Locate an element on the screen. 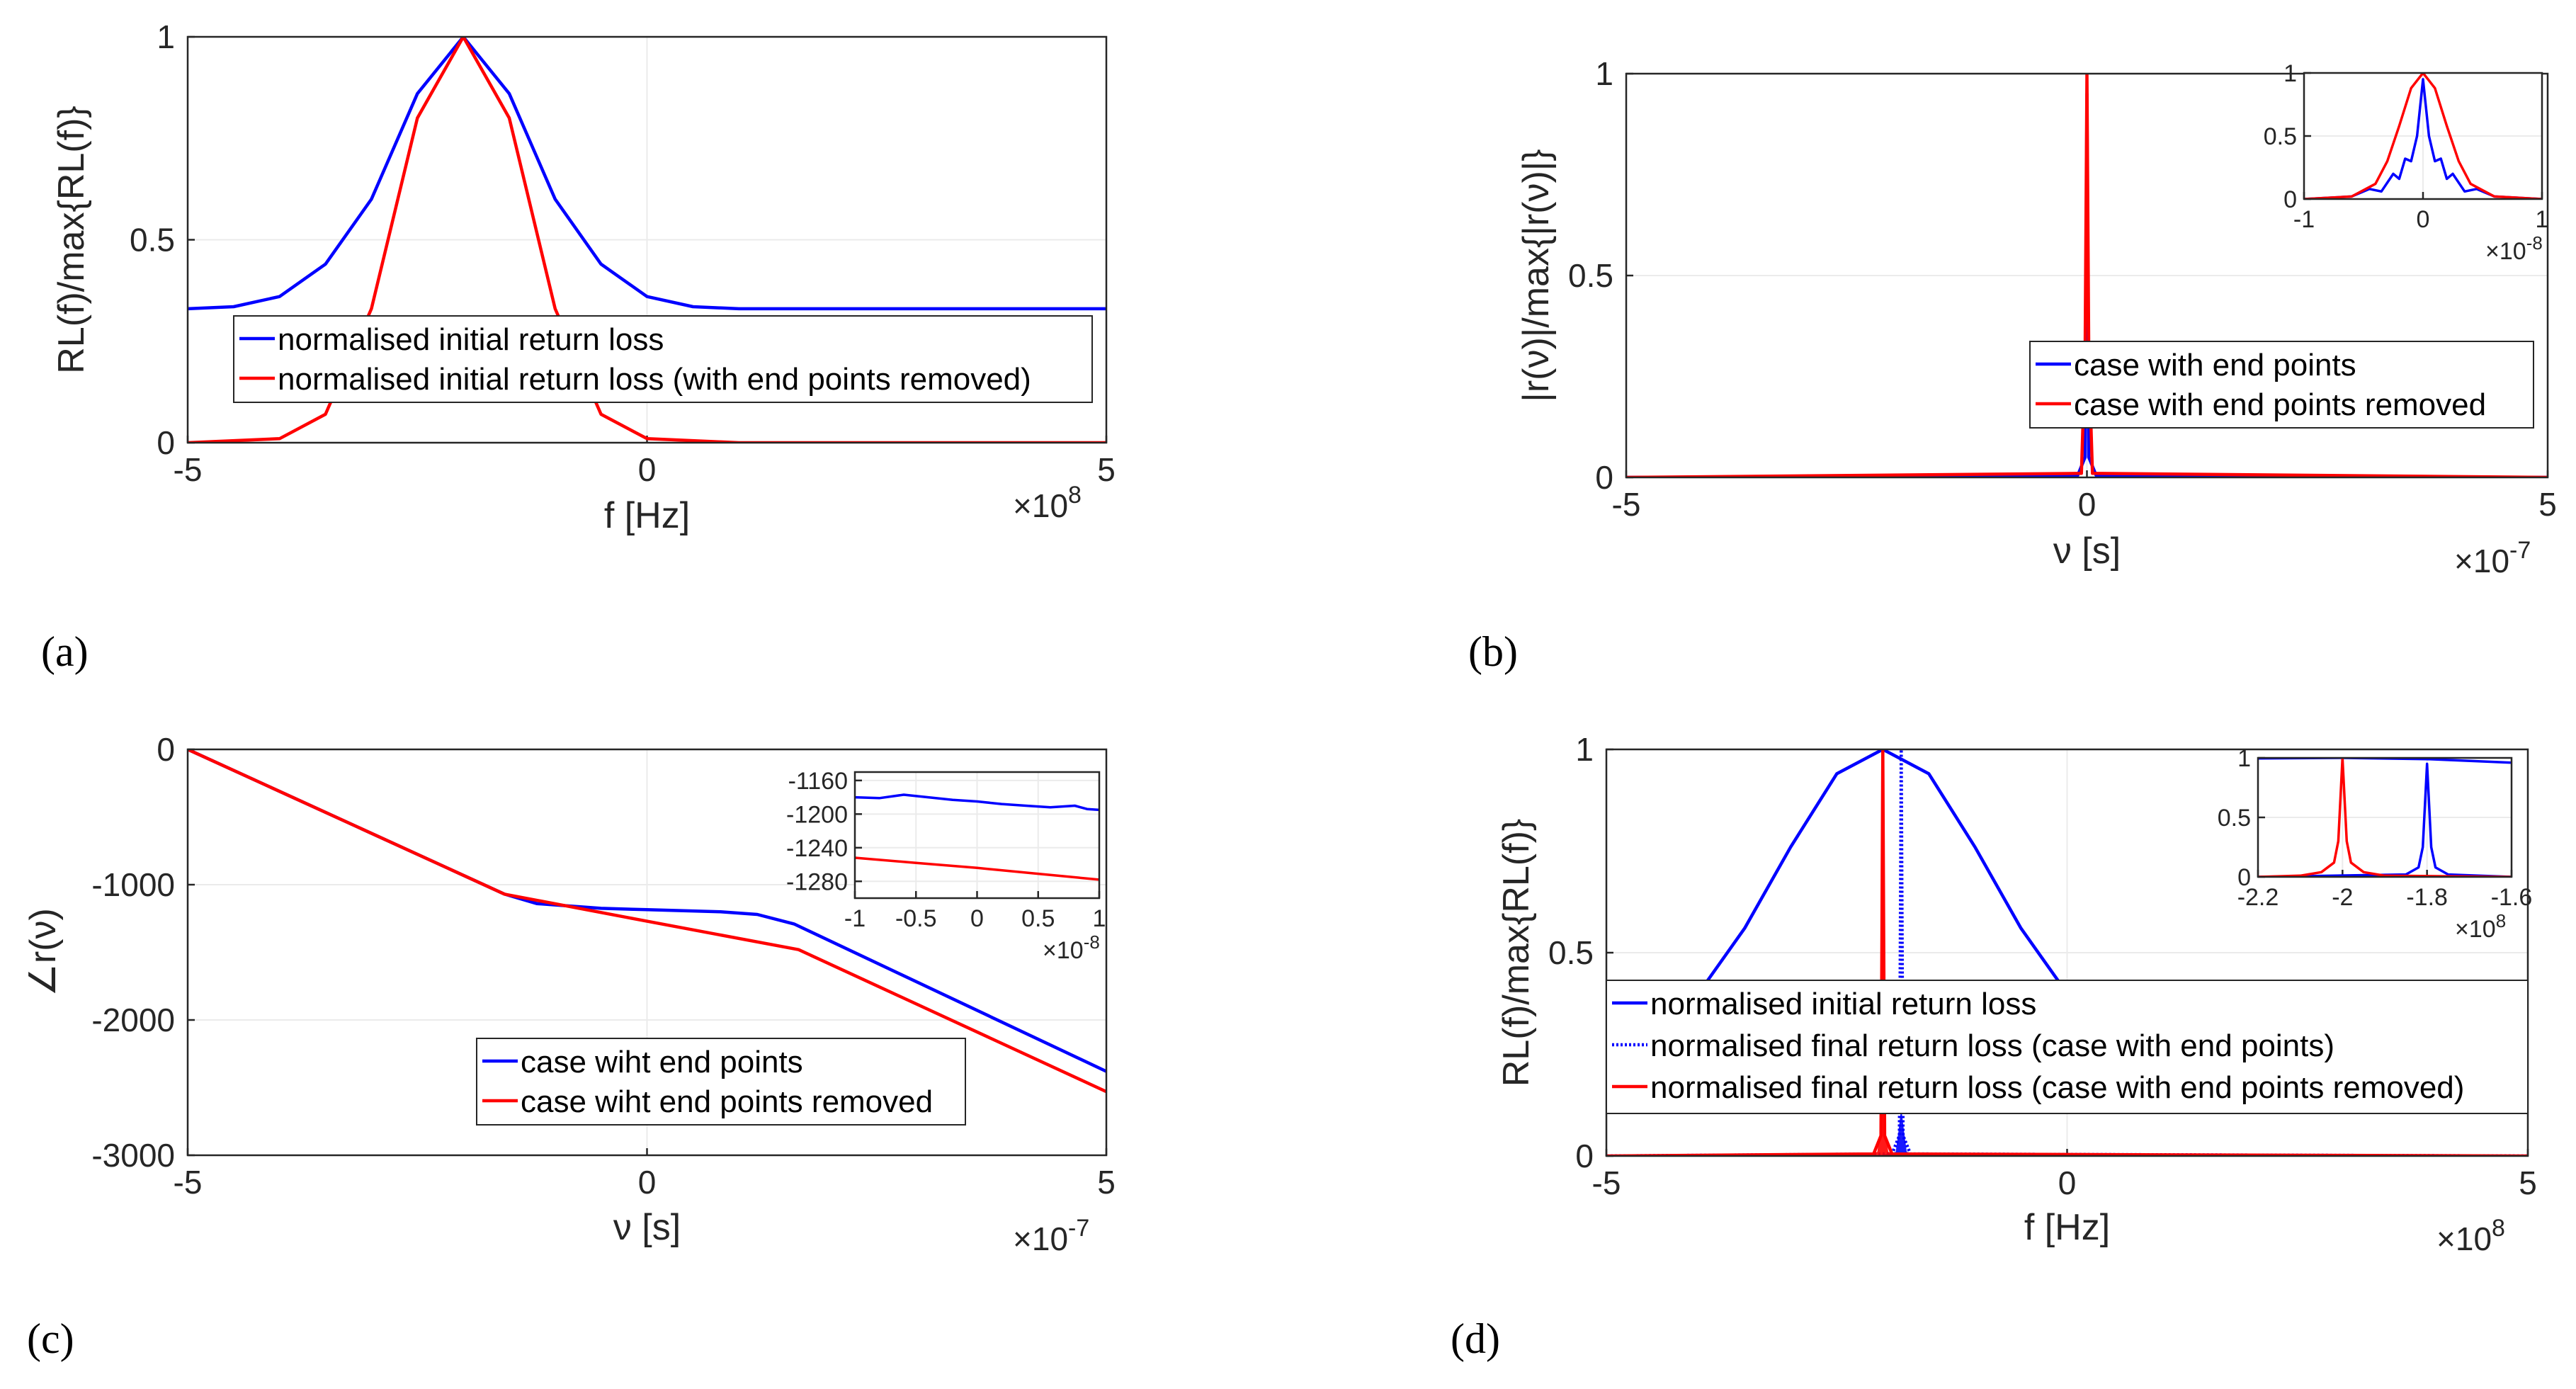 Image resolution: width=2576 pixels, height=1389 pixels. inset-axes-1: -1 0 100.51×10-8 is located at coordinates (2406, 162).